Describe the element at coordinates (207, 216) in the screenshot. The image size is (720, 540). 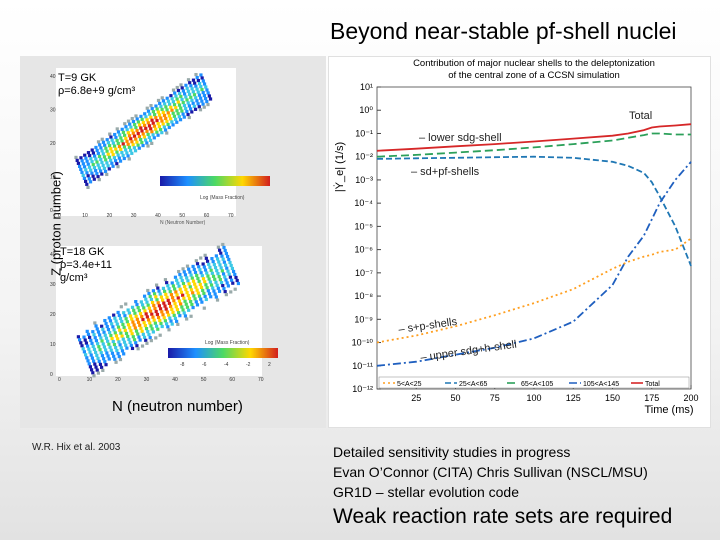
I see `nuclide-x-tick: 60` at that location.